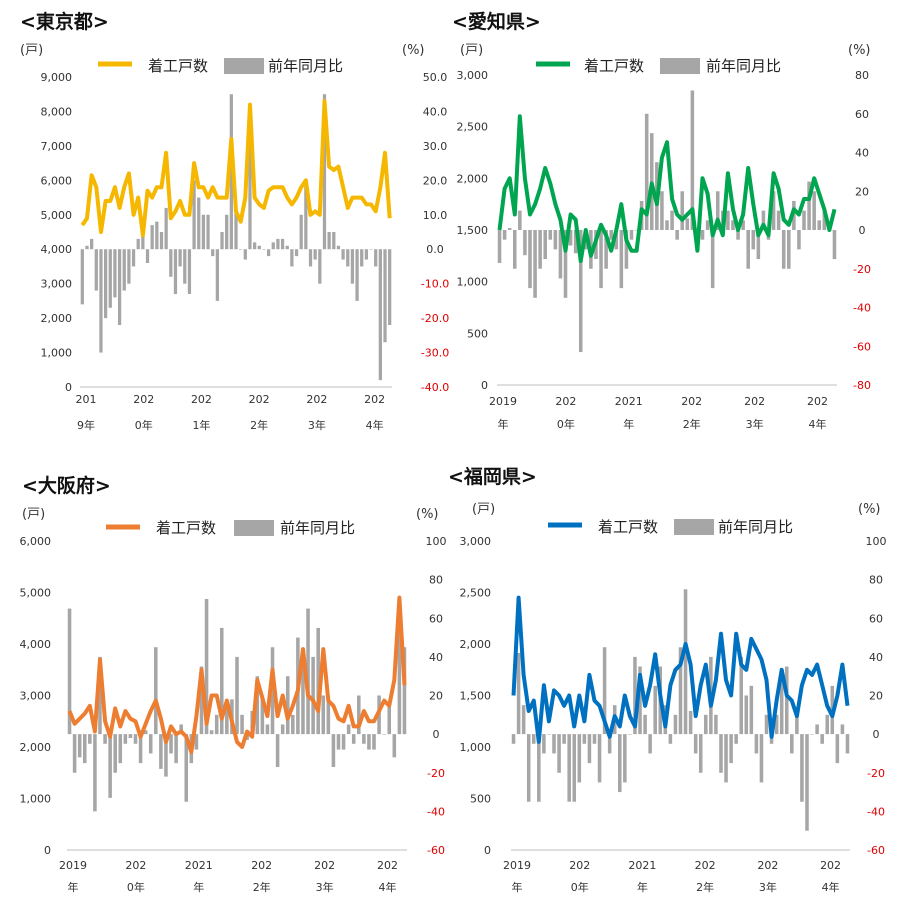 Image resolution: width=900 pixels, height=900 pixels. Describe the element at coordinates (64, 21) in the screenshot. I see `chart-title: <東京都>` at that location.